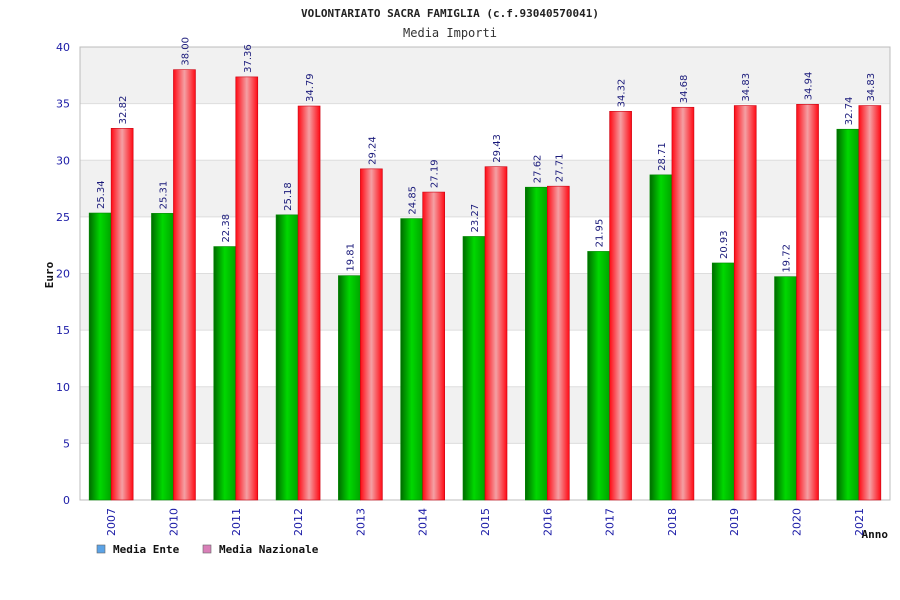 This screenshot has width=900, height=600. Describe the element at coordinates (662, 156) in the screenshot. I see `data-label: 28.71` at that location.